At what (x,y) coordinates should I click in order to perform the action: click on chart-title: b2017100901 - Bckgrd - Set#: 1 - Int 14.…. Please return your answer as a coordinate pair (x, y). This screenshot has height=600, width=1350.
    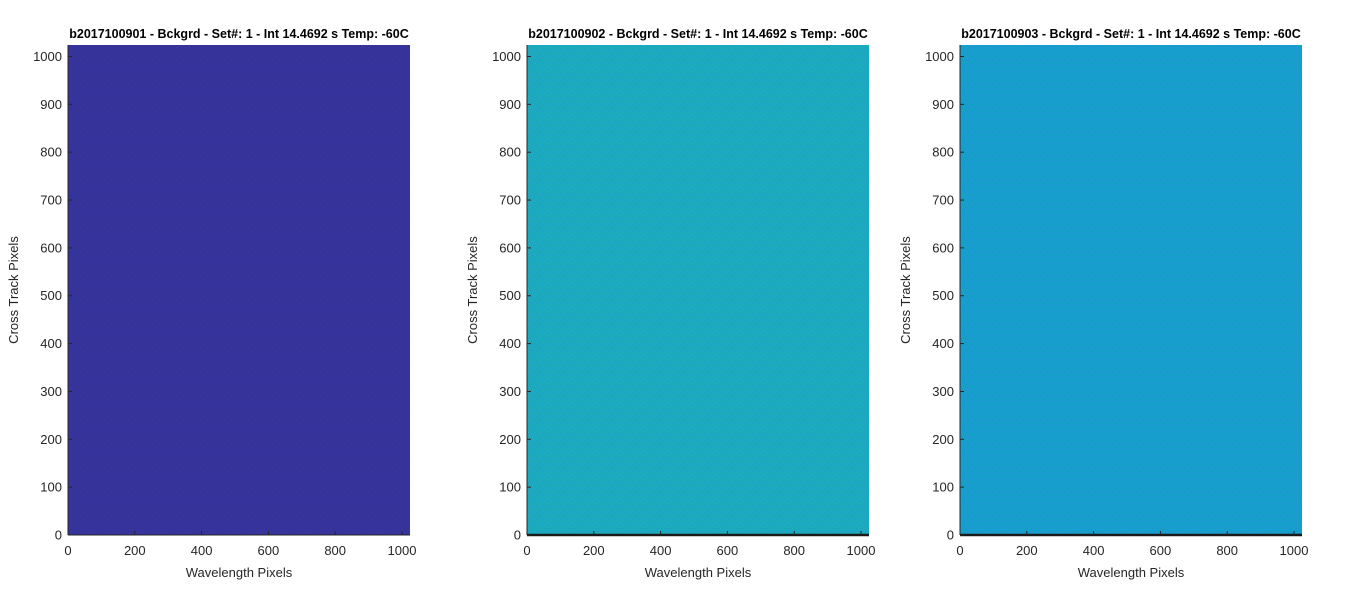
    Looking at the image, I should click on (239, 34).